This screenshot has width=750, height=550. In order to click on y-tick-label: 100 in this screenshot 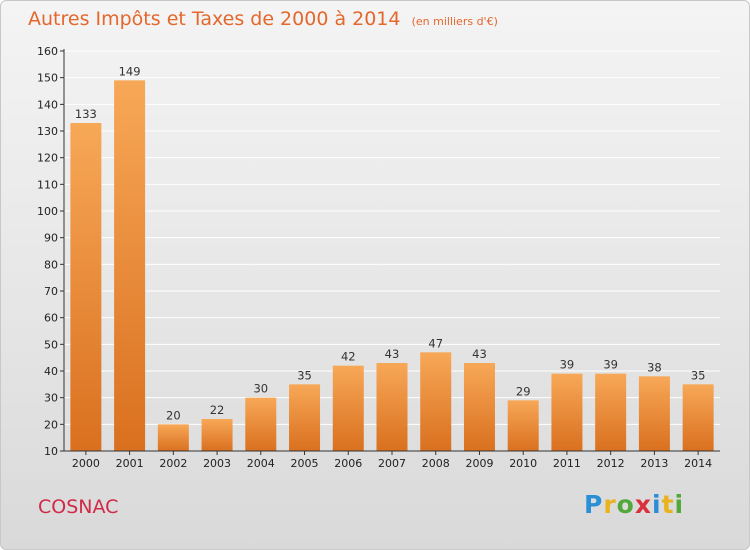, I will do `click(47, 211)`.